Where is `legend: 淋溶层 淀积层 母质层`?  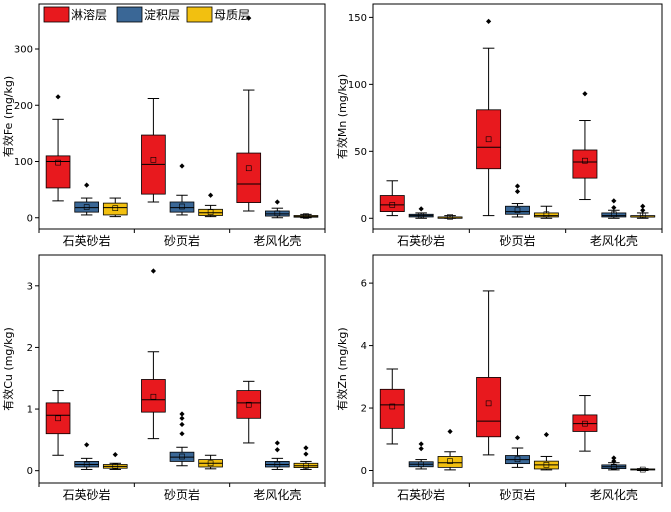 legend: 淋溶层 淀积层 母质层 is located at coordinates (146, 14).